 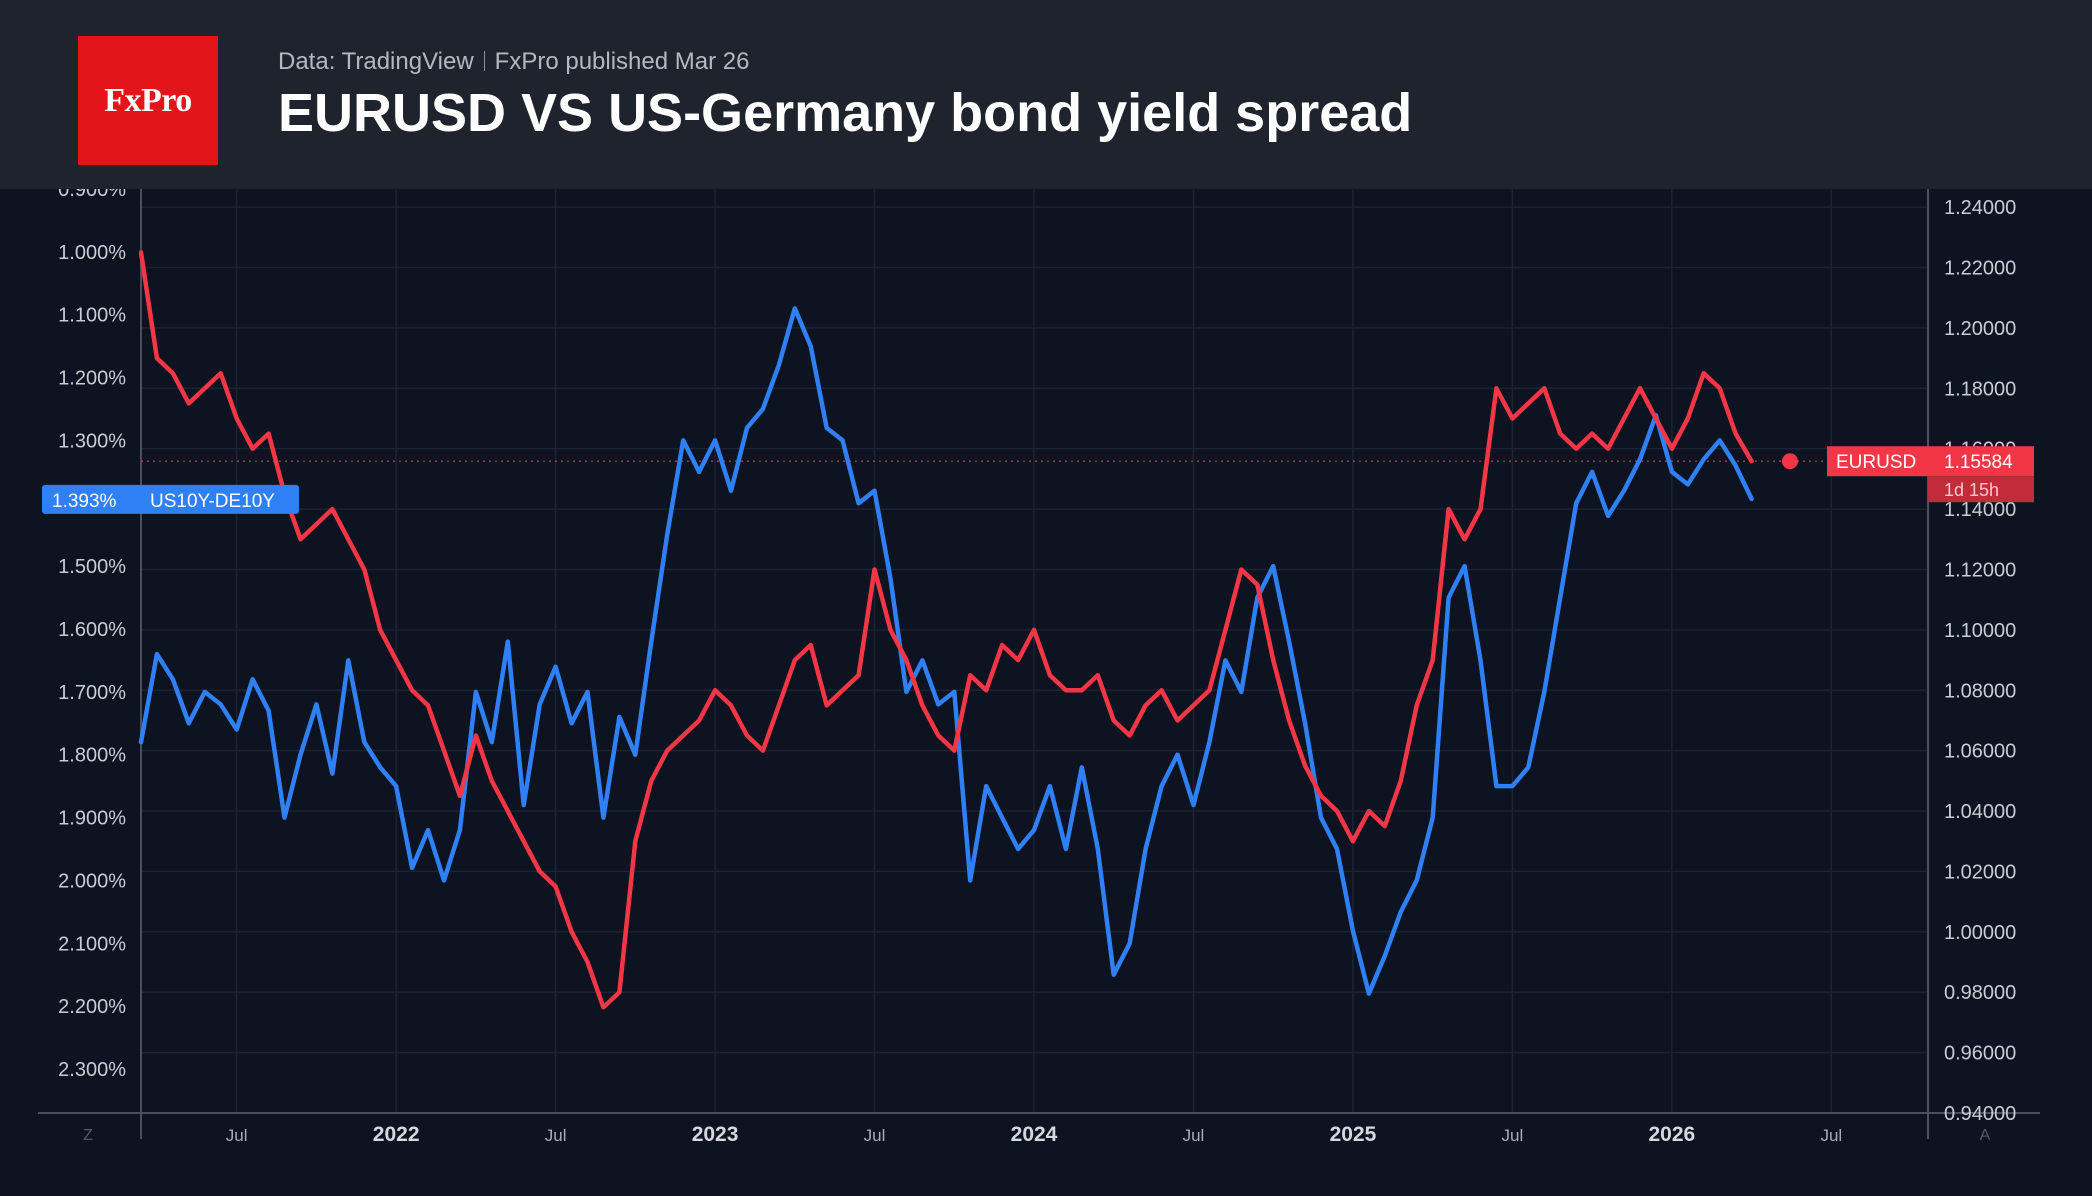 What do you see at coordinates (622, 61) in the screenshot?
I see `published-label: FxPro published Mar 26` at bounding box center [622, 61].